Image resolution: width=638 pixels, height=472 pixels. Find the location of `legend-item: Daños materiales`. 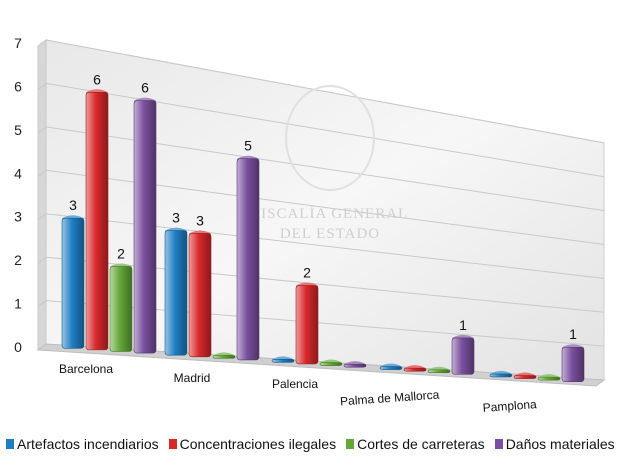

legend-item: Daños materiales is located at coordinates (554, 444).